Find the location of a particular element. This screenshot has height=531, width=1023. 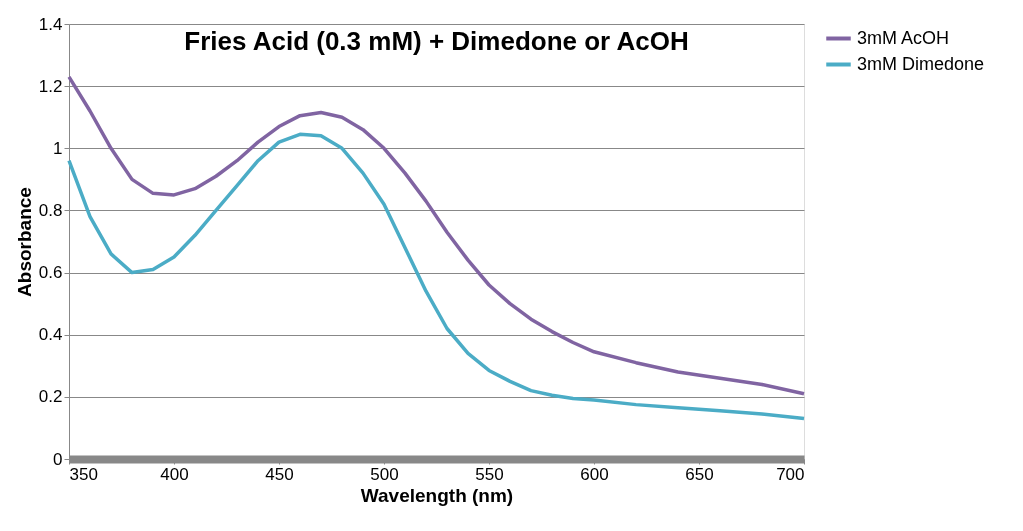

y-tick-label: 1.2 is located at coordinates (50, 86).